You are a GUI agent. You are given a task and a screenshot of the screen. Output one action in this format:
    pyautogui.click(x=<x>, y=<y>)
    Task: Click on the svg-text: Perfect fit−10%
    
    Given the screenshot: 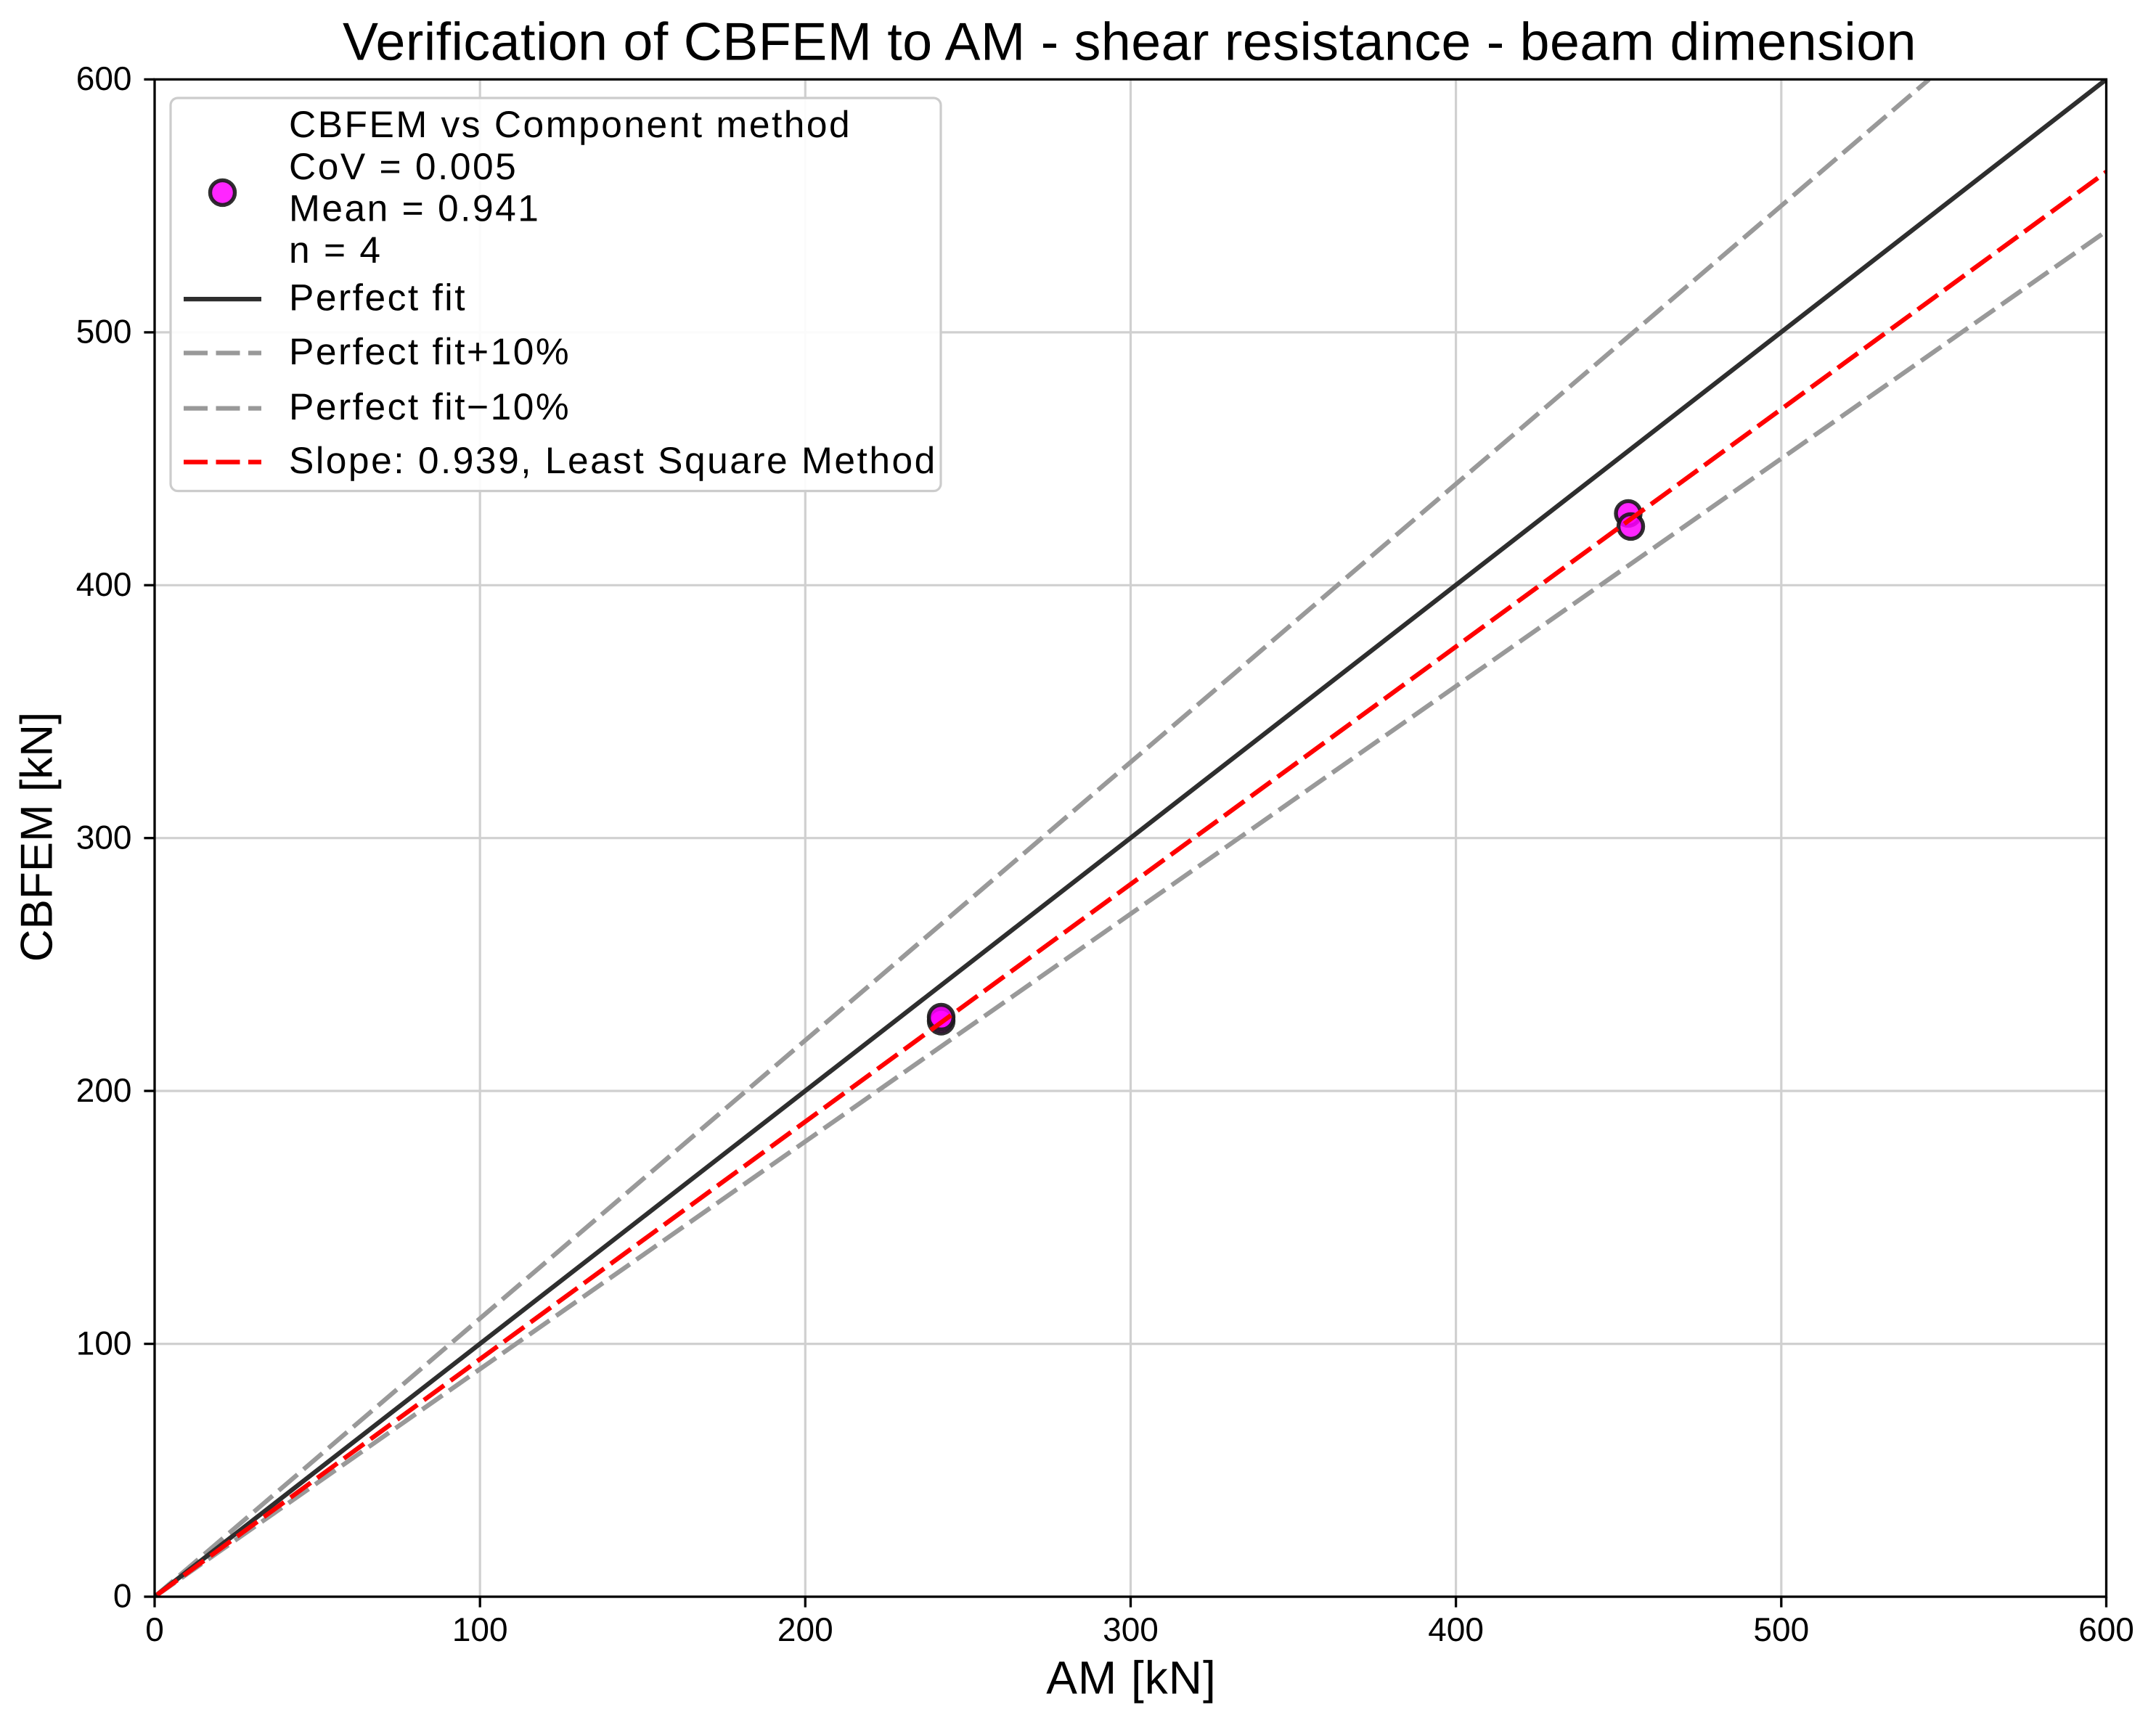 What is the action you would take?
    pyautogui.click(x=430, y=406)
    